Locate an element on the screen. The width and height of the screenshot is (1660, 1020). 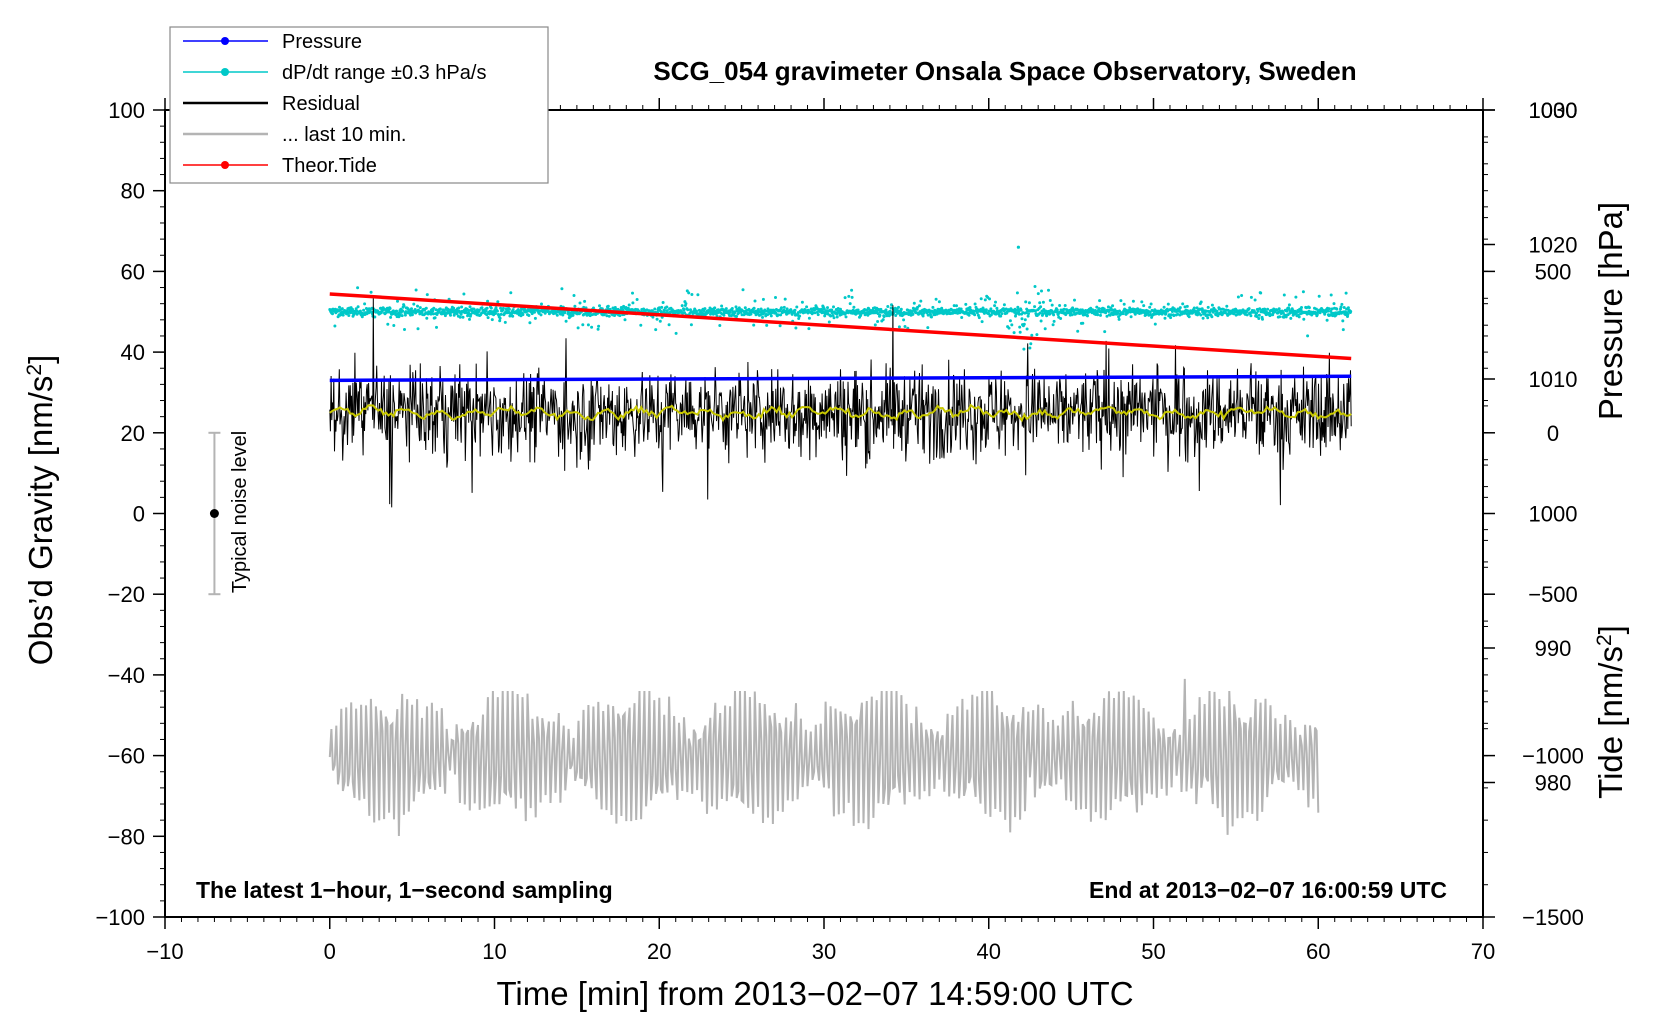
note-sampling: The latest 1−hour, 1−second sampling is located at coordinates (404, 890).